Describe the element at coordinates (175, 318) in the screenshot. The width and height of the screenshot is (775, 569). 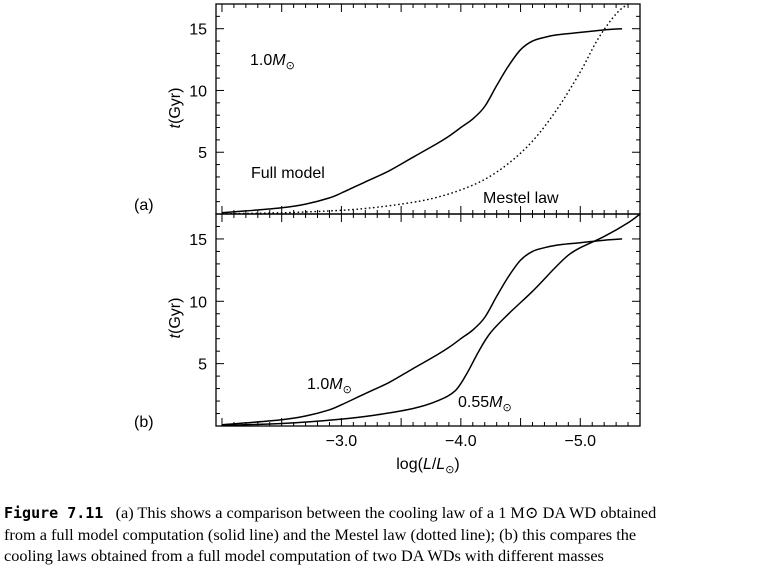
I see `panel-b-ylabel: t(Gyr)` at that location.